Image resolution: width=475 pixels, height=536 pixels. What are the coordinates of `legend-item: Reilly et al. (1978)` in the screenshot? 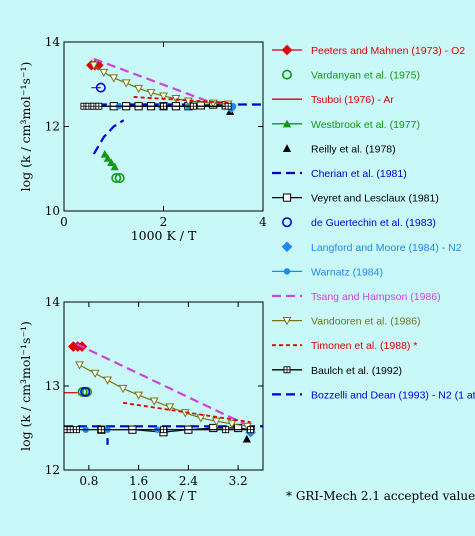 It's located at (339, 149).